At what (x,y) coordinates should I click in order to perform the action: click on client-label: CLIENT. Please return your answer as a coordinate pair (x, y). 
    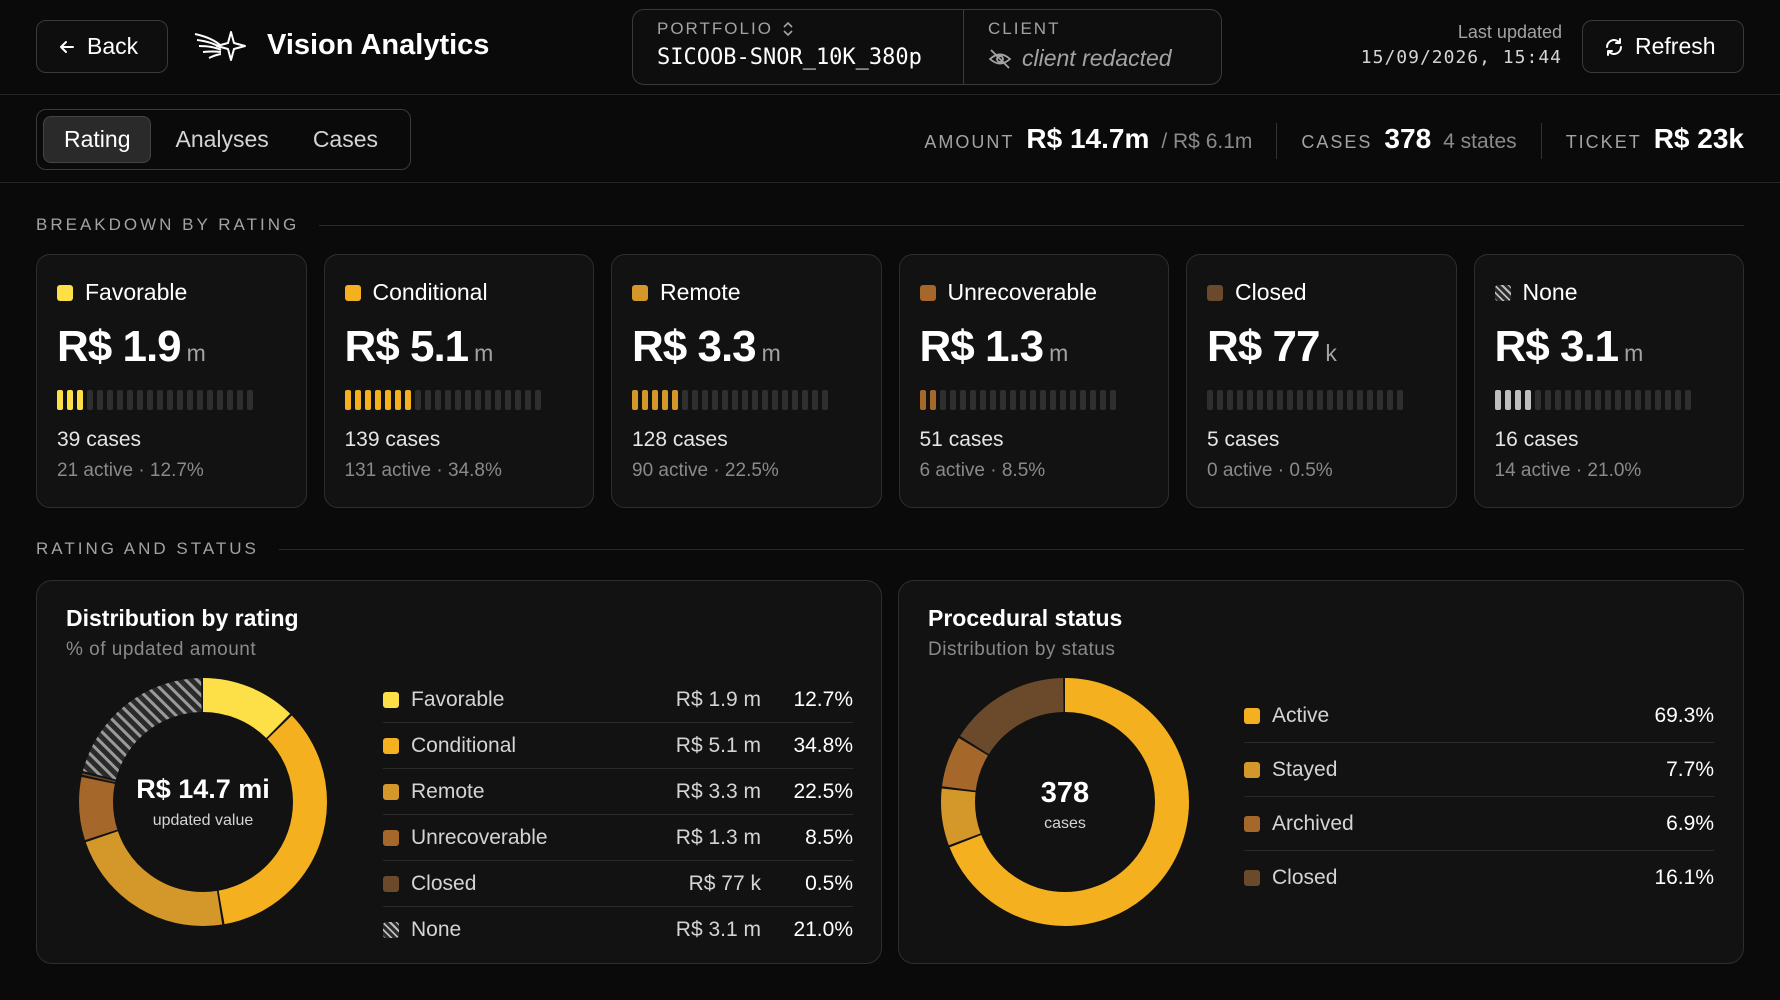
    Looking at the image, I should click on (1024, 28).